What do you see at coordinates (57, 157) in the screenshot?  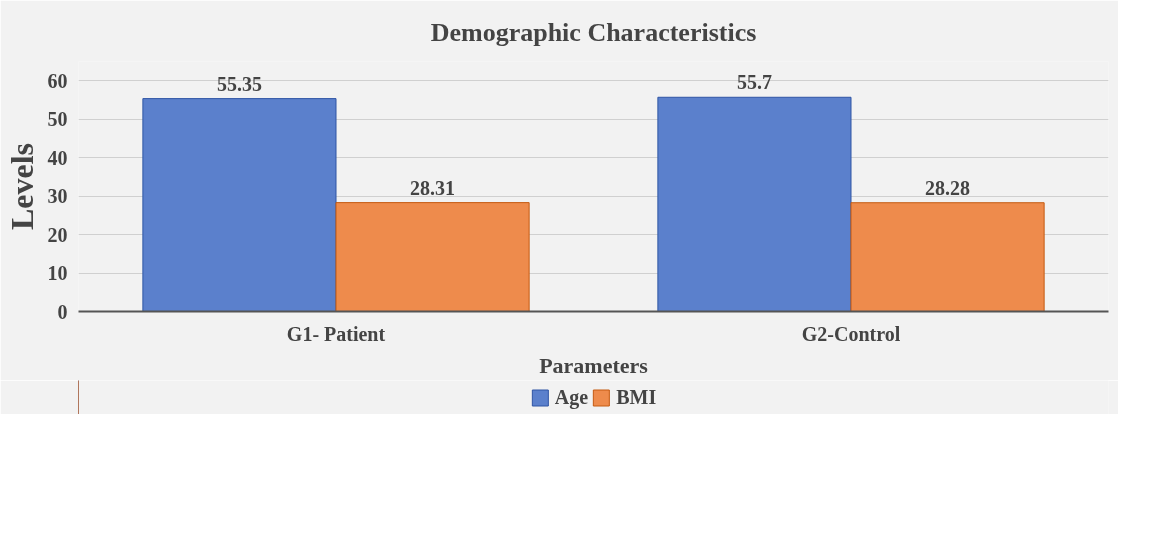 I see `y-tick-label: 40` at bounding box center [57, 157].